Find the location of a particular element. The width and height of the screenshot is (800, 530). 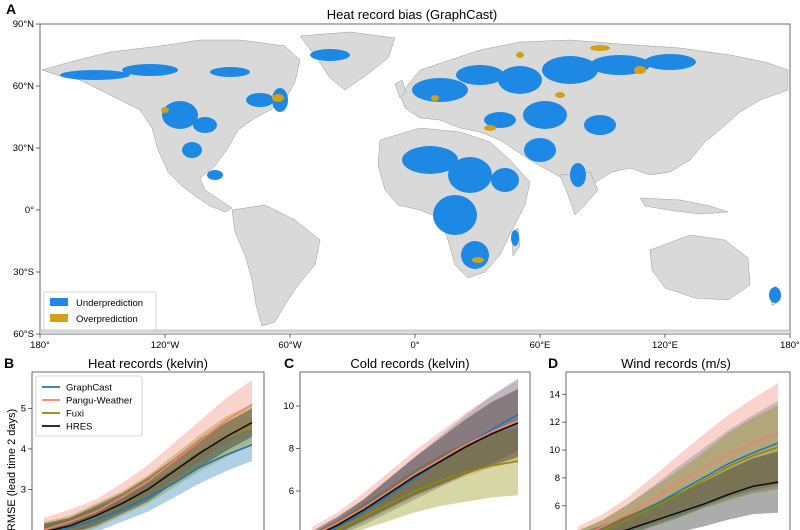

land-indonesia is located at coordinates (684, 206).